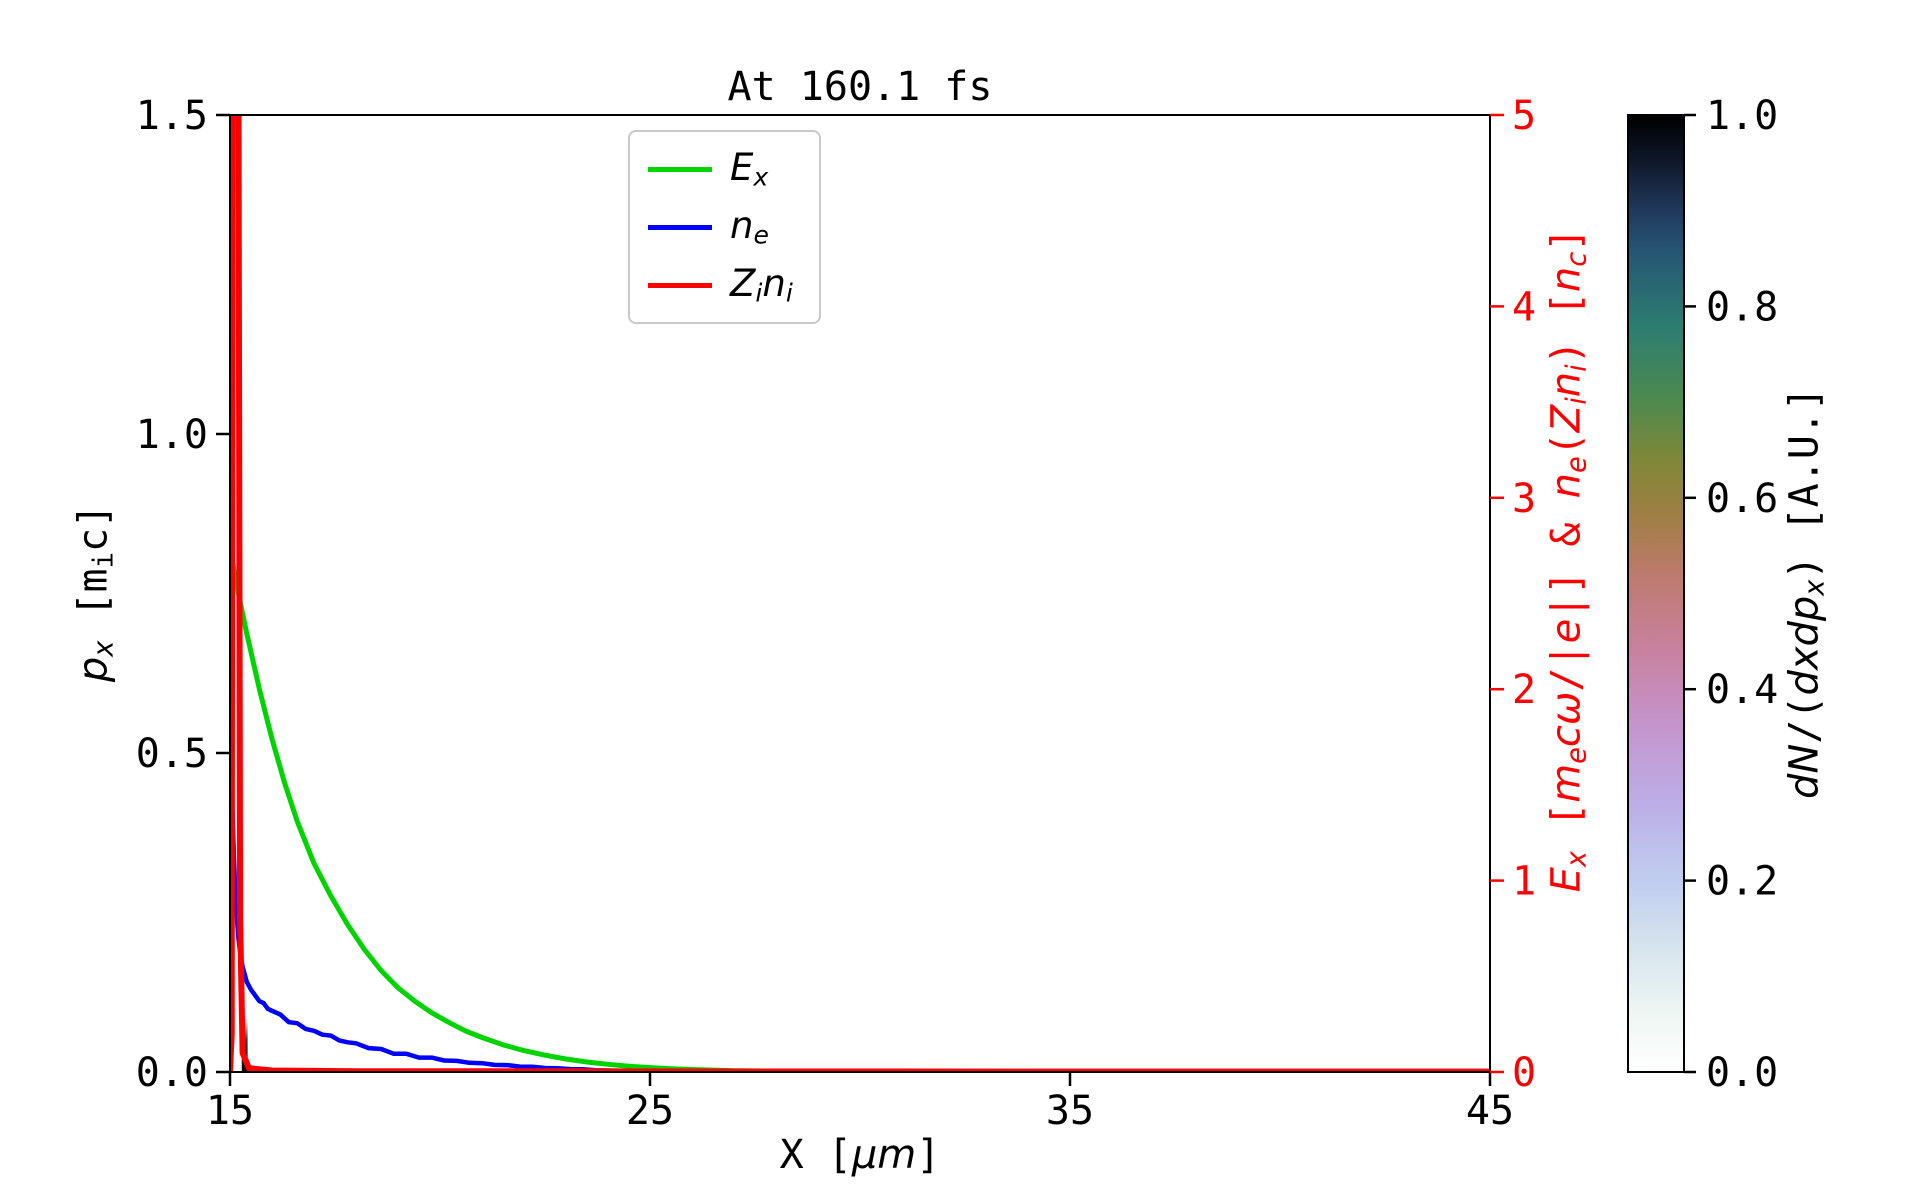 This screenshot has height=1200, width=1920. What do you see at coordinates (1742, 499) in the screenshot?
I see `colorbar-tick-label: 0.6` at bounding box center [1742, 499].